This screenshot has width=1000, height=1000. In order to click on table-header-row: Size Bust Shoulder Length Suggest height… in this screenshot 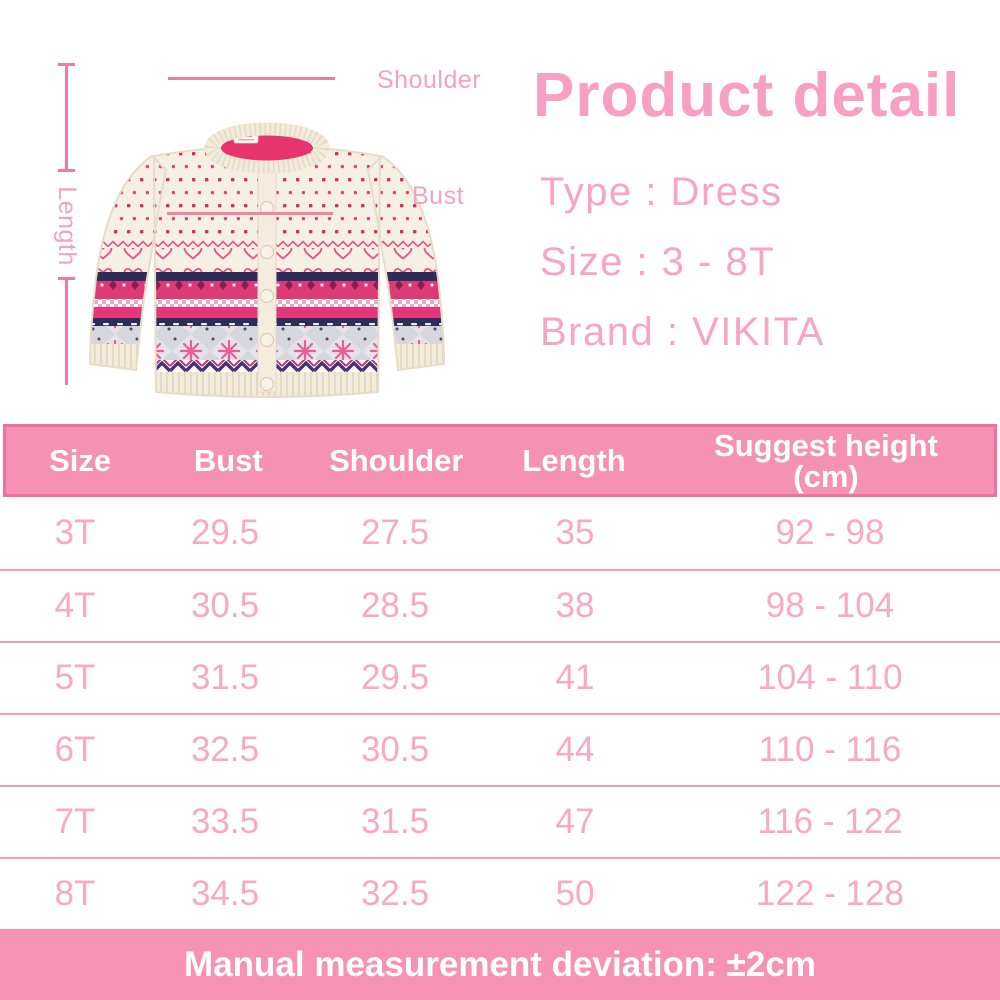, I will do `click(500, 460)`.